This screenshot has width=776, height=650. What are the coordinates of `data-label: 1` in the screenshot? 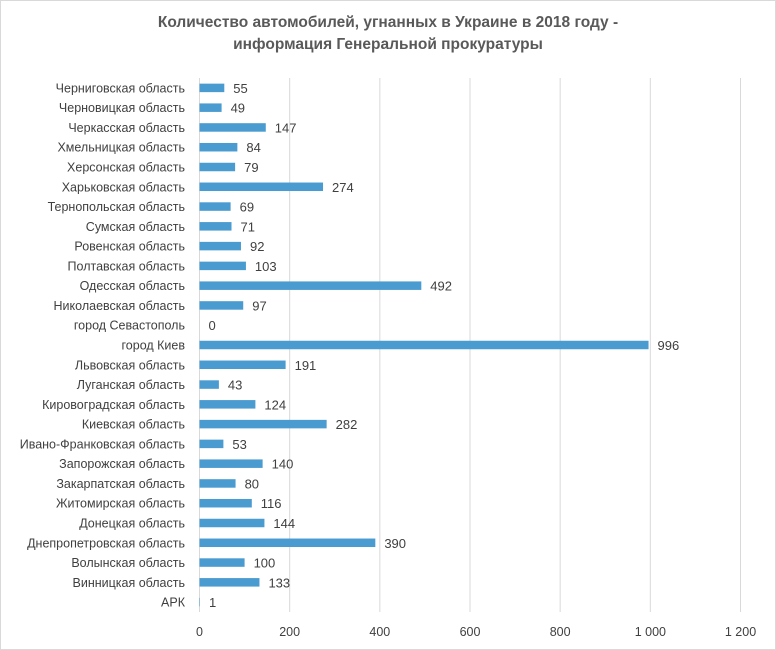 It's located at (212, 602).